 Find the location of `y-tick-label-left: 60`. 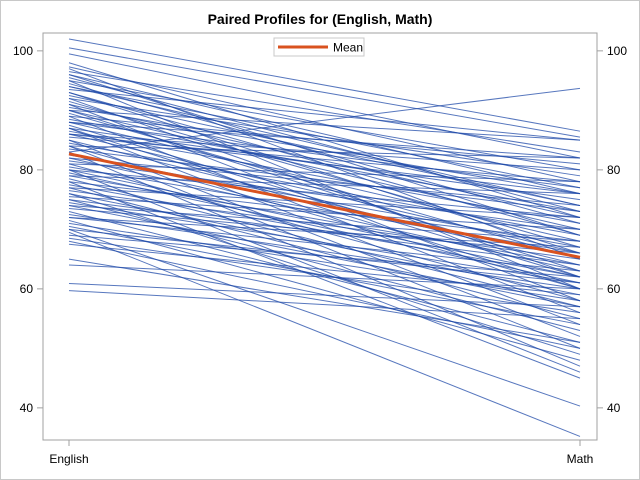

y-tick-label-left: 60 is located at coordinates (27, 289).